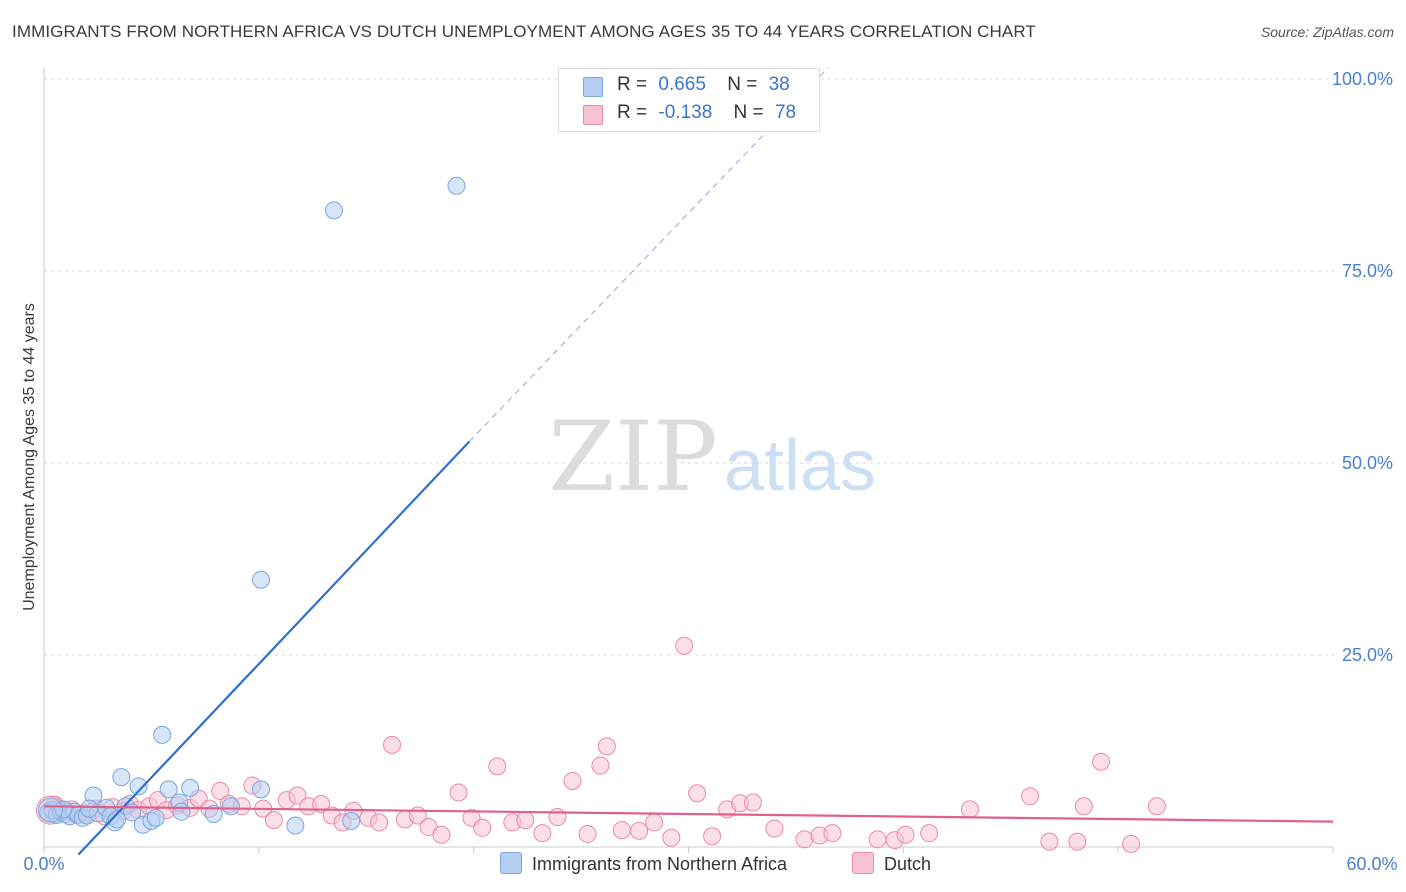 The width and height of the screenshot is (1406, 892). I want to click on legend-swatch-blue, so click(593, 87).